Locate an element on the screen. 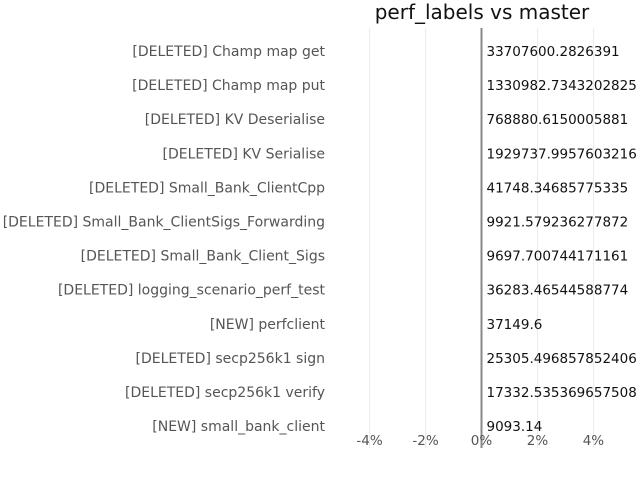 This screenshot has height=480, width=640. value-label: 768880.6150005881 is located at coordinates (558, 120).